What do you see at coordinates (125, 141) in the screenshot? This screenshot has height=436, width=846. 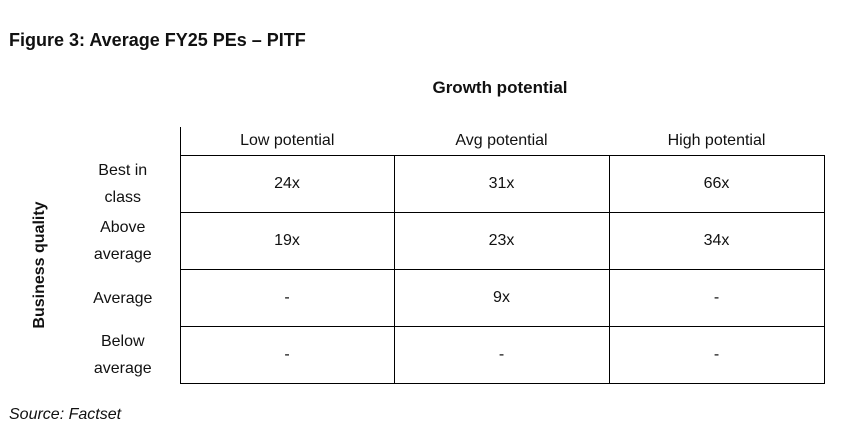 I see `corner-cell` at bounding box center [125, 141].